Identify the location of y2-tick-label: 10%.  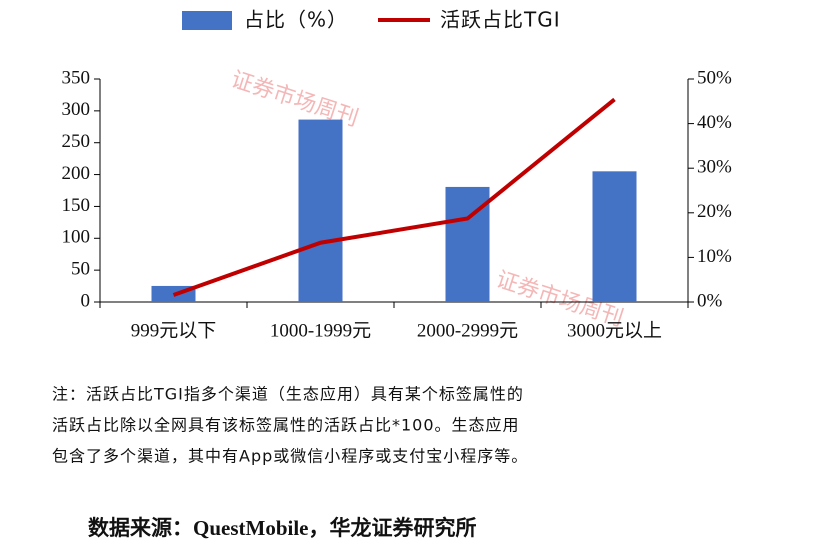
(714, 256).